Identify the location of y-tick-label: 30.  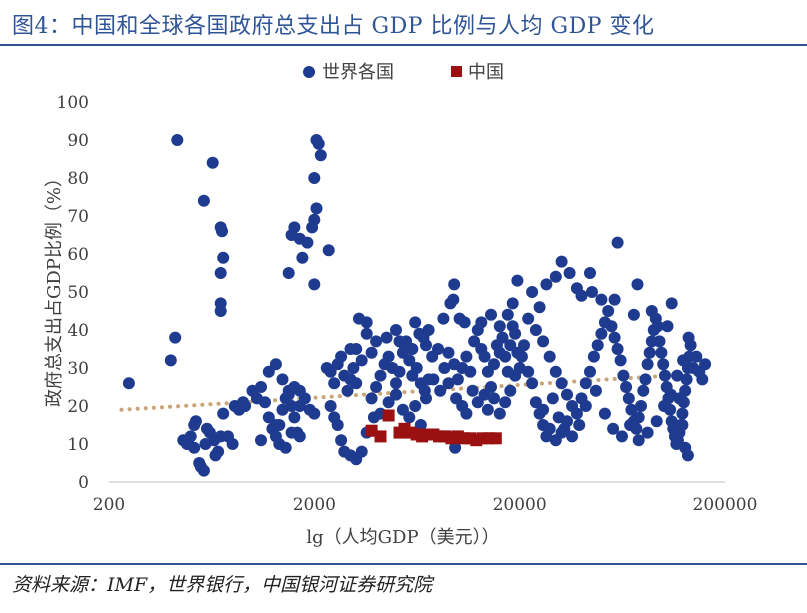
(78, 369).